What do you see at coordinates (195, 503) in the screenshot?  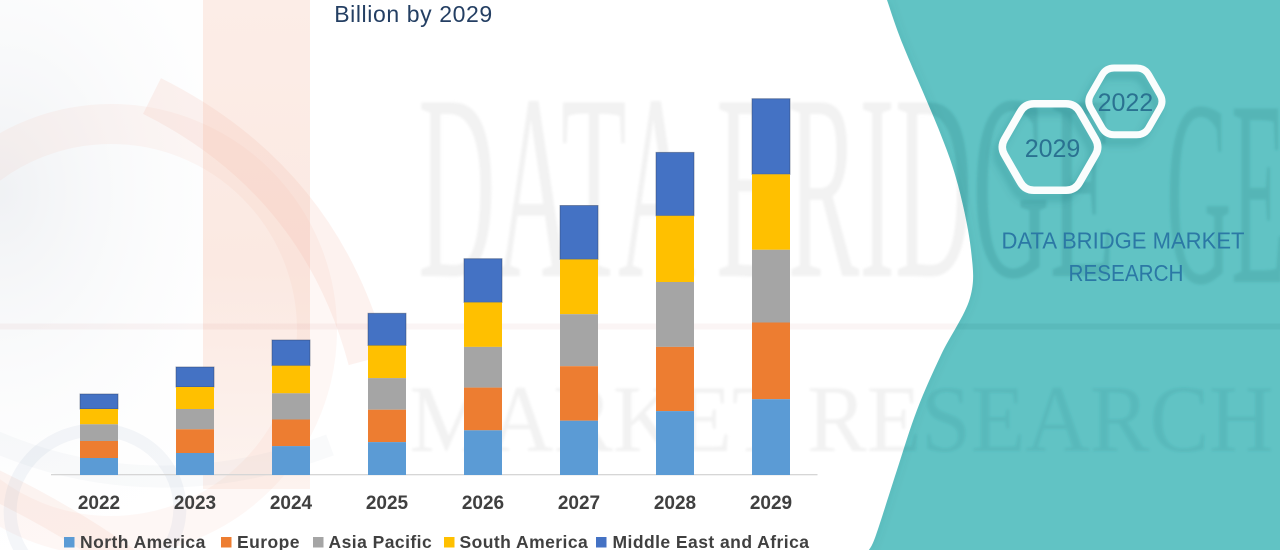 I see `svg-text: 2023` at bounding box center [195, 503].